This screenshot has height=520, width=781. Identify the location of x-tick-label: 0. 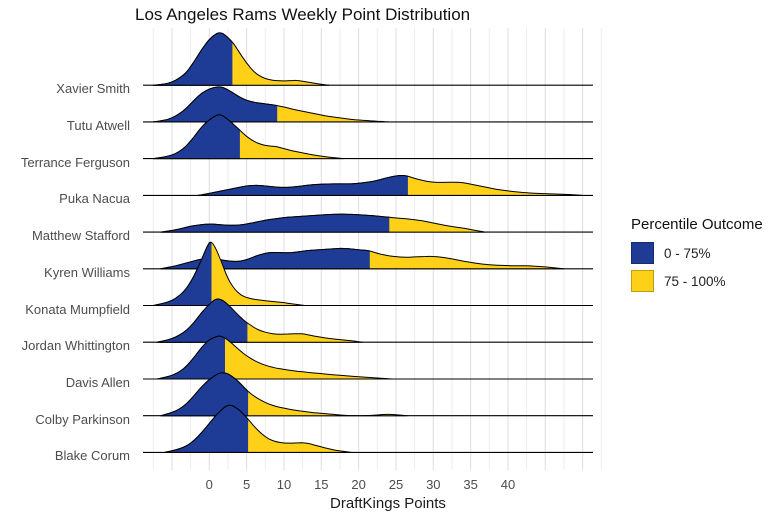
(209, 484).